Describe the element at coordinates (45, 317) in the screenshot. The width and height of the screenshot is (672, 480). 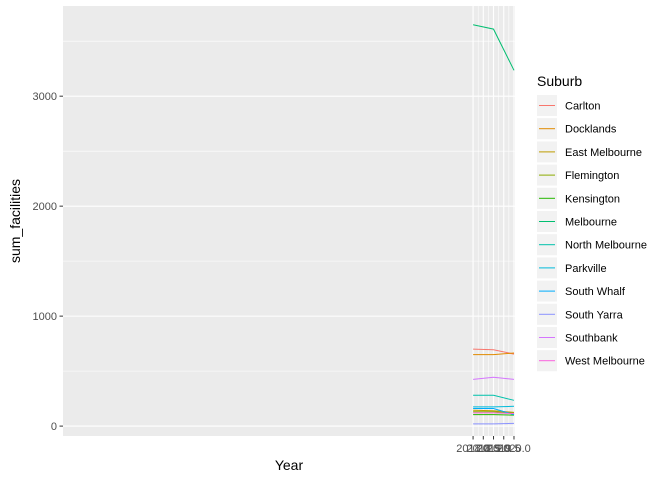
I see `y-tick-label: 1000` at that location.